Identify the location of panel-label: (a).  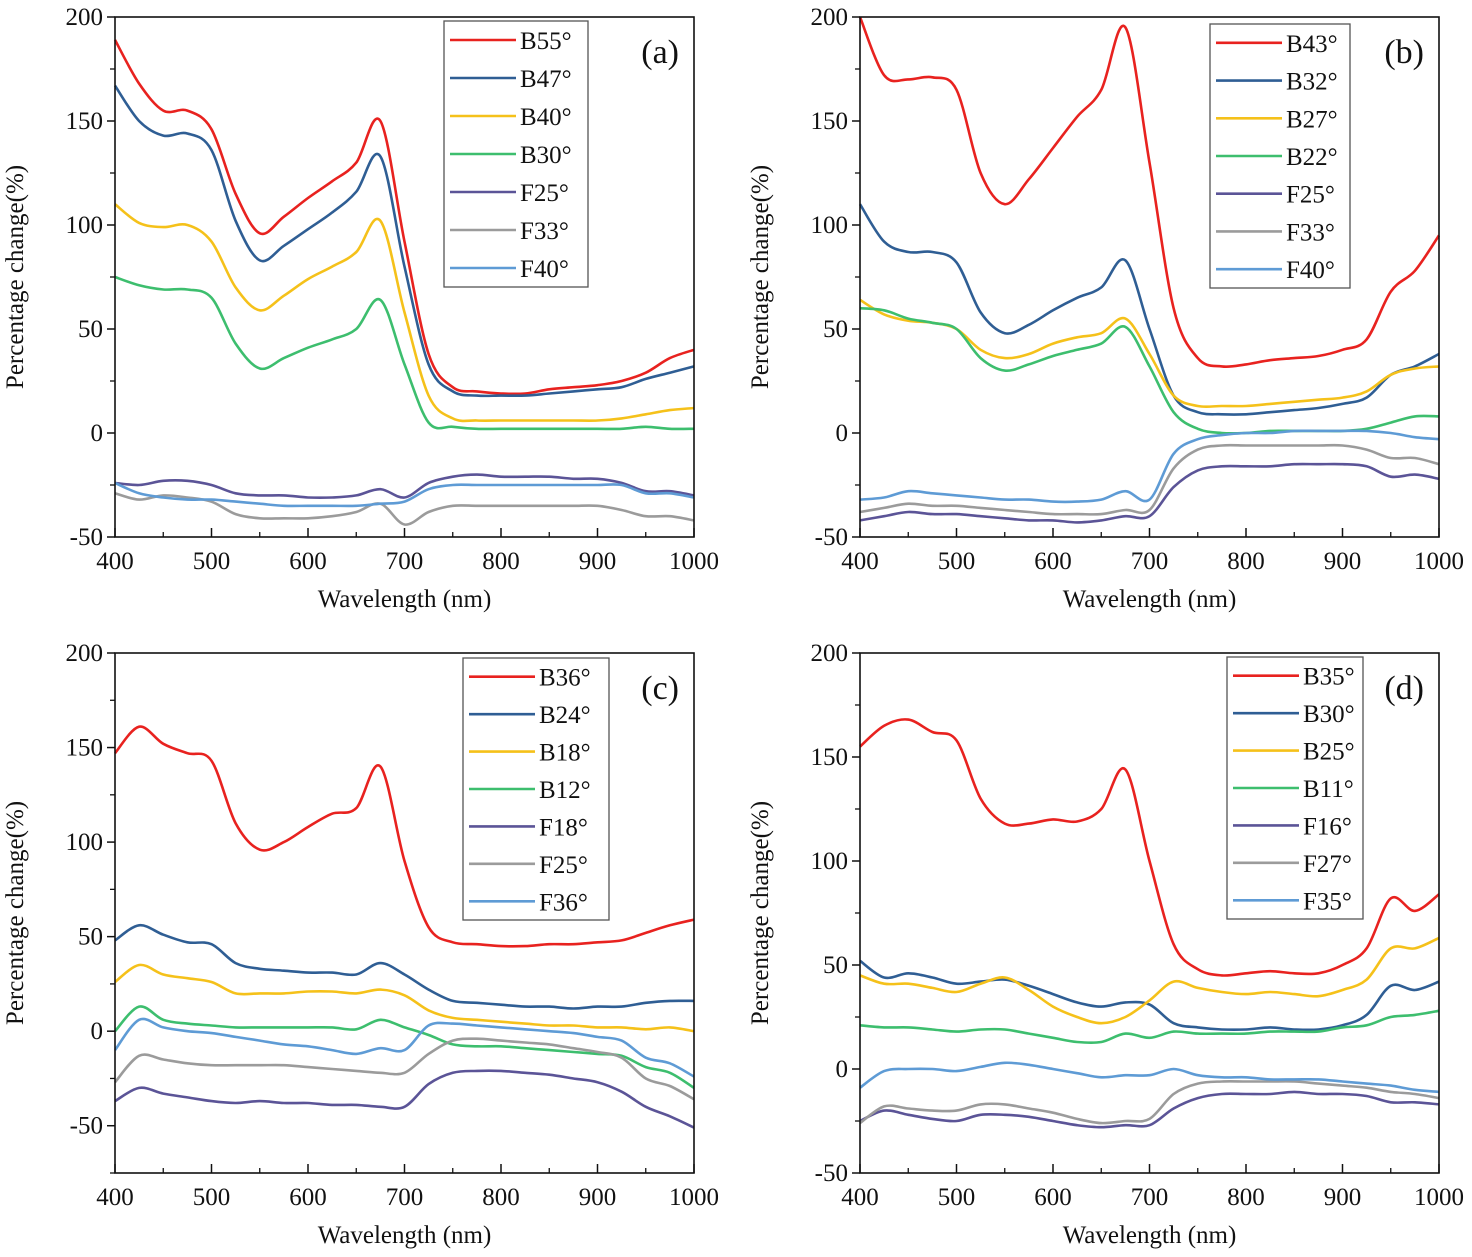
(660, 52).